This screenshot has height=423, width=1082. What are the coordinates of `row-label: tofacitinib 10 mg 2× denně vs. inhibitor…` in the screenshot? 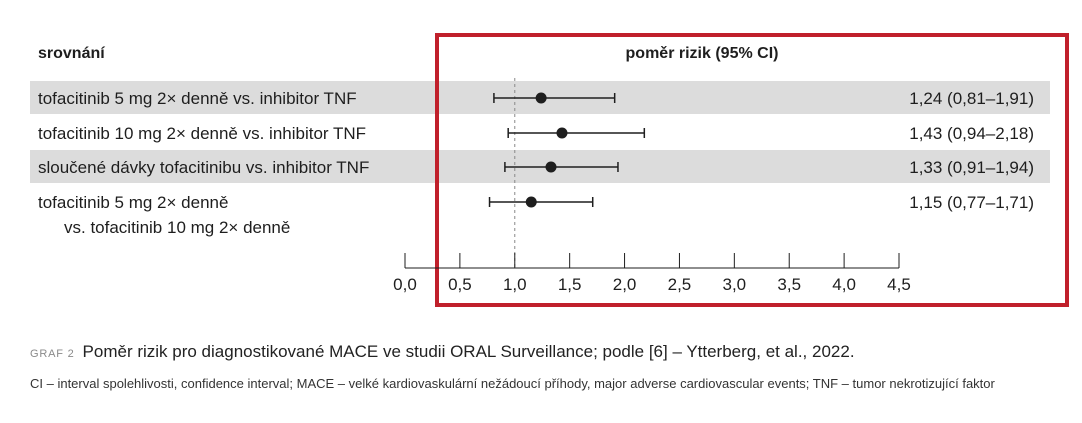 It's located at (202, 133).